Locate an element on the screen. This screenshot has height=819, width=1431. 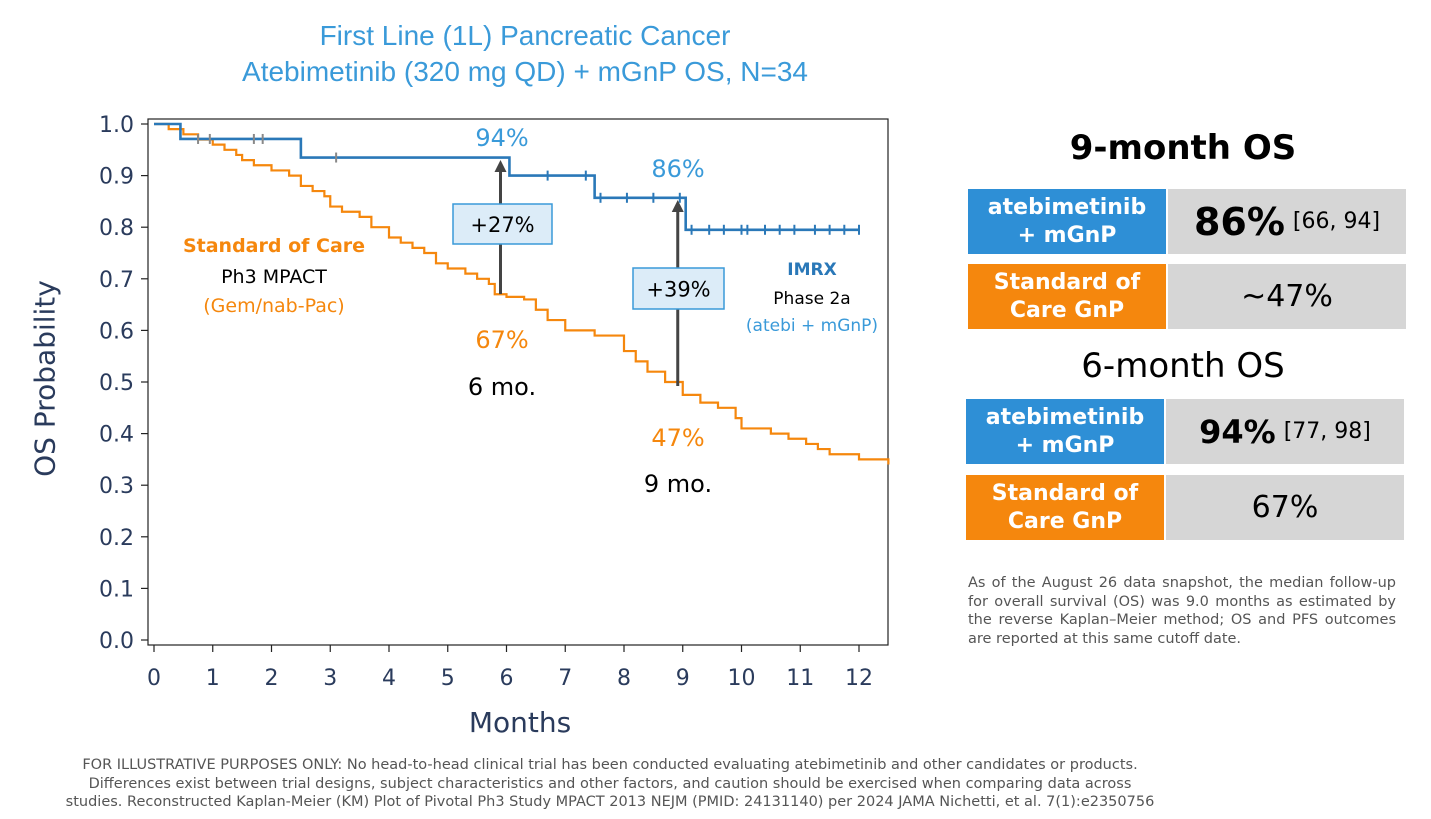
os6-soc-label: Standard of Care GnP is located at coordinates (1065, 507).